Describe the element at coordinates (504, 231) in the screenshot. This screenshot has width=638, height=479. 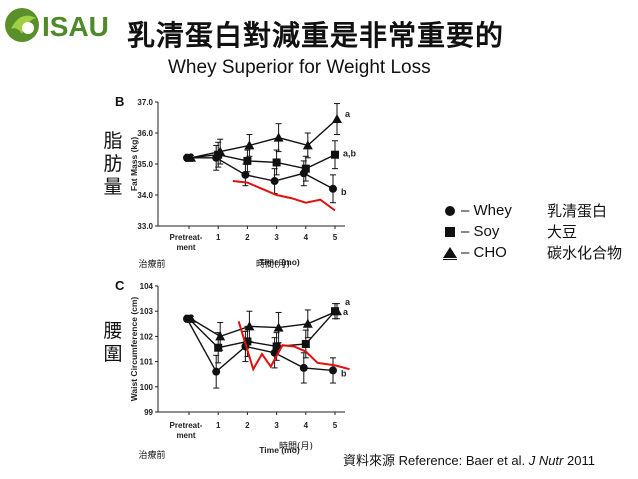
I see `legend-label: – Soy` at that location.